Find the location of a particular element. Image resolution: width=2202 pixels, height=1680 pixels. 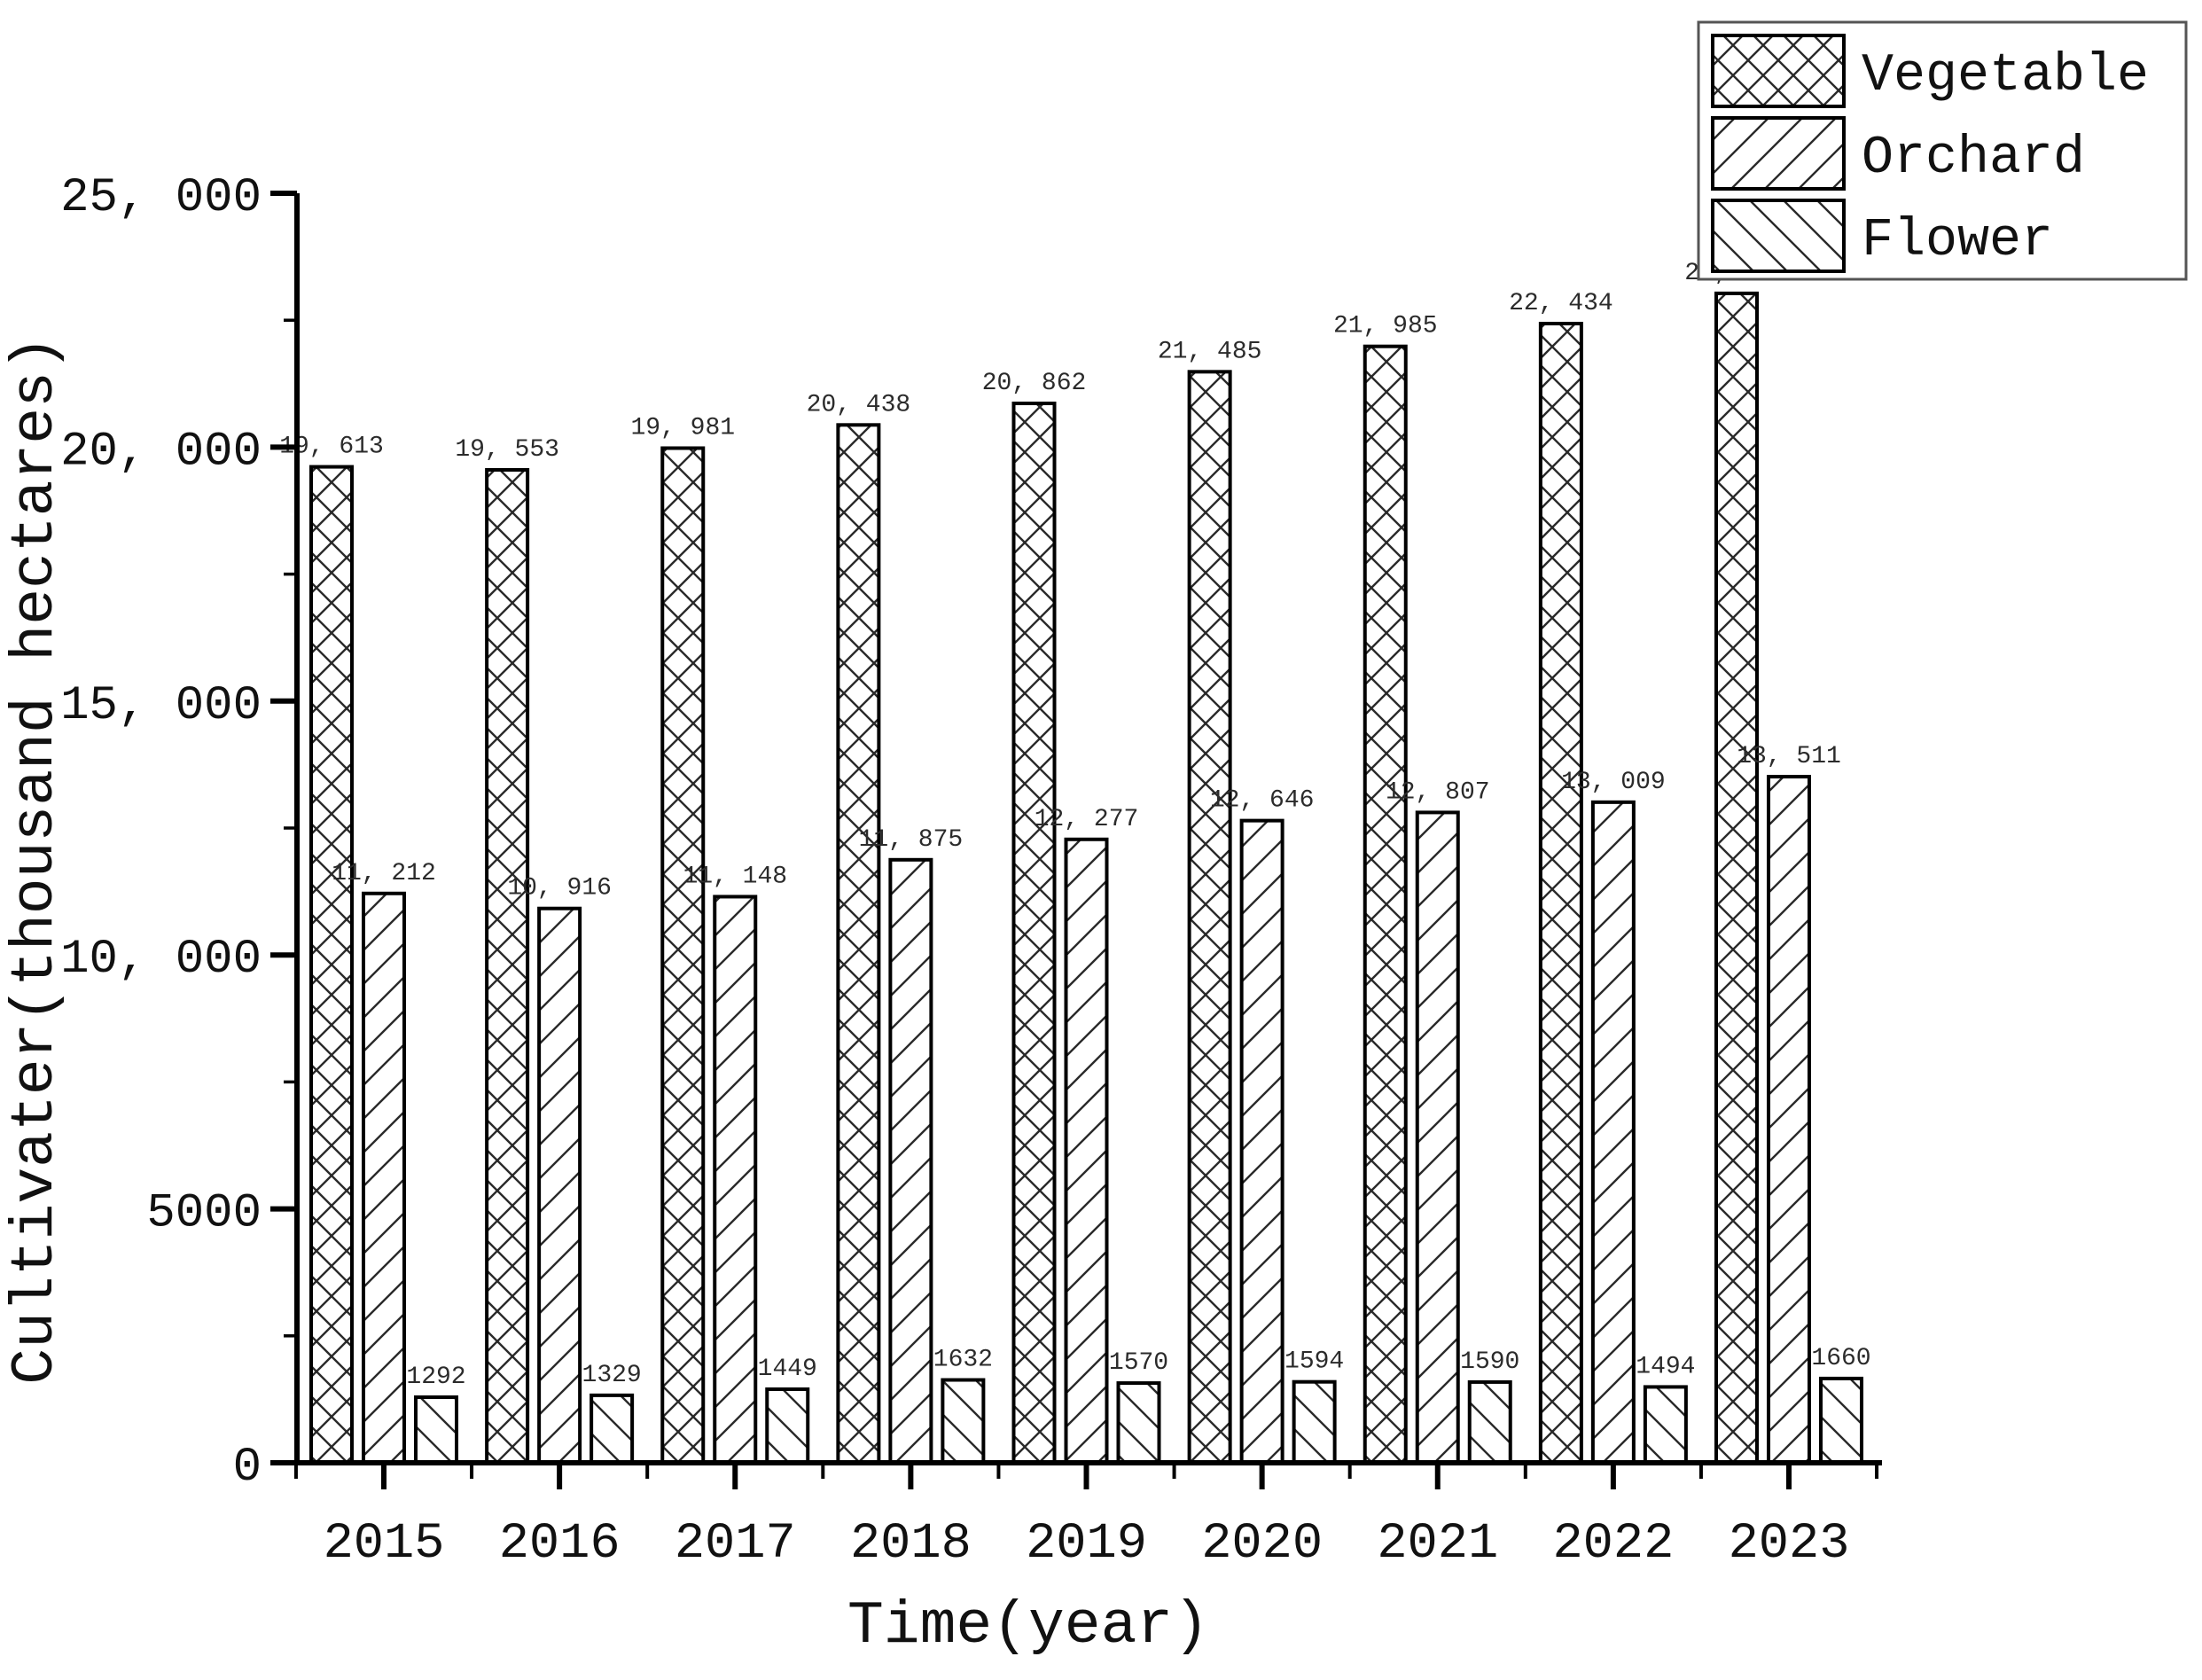

x-tick-label: 2019 is located at coordinates (1086, 1544).